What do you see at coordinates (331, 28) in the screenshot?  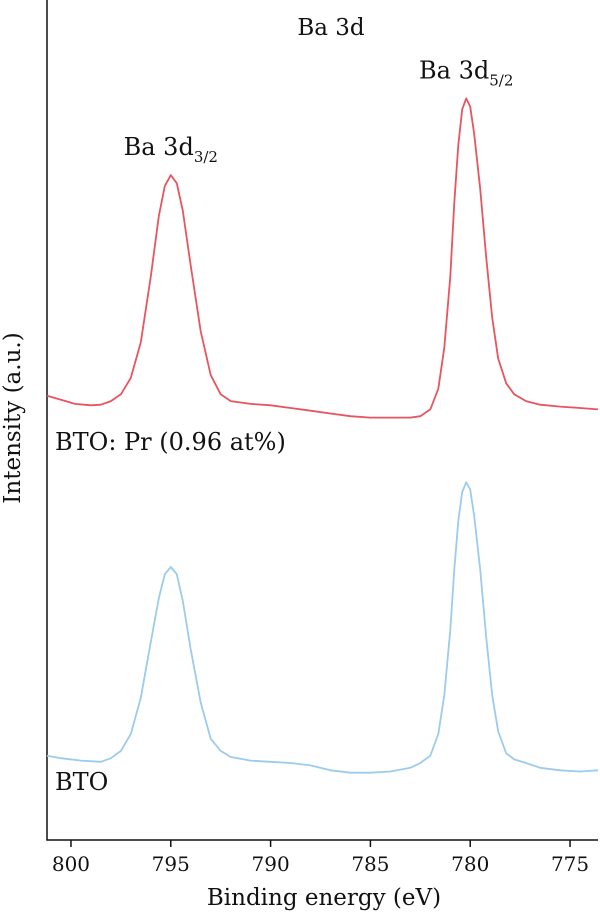 I see `chart-title: Ba 3d` at bounding box center [331, 28].